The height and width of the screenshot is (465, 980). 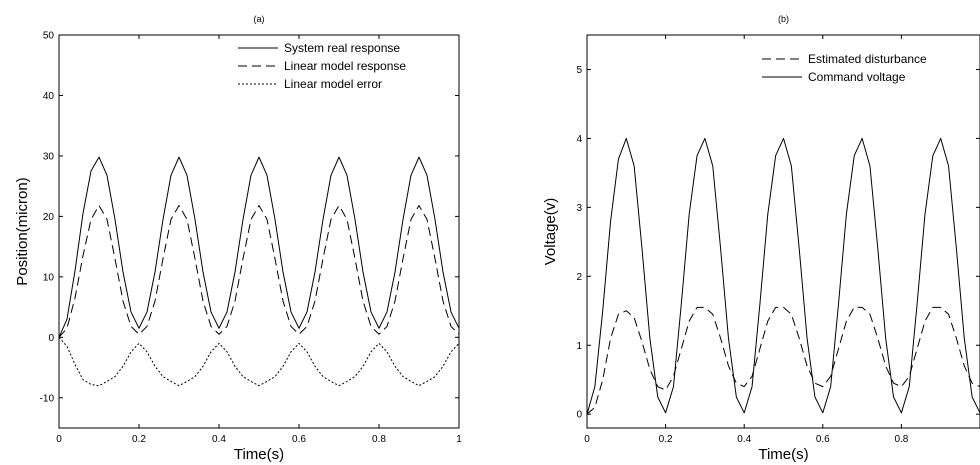 I want to click on panel-b-y-tick-label: 1, so click(x=579, y=346).